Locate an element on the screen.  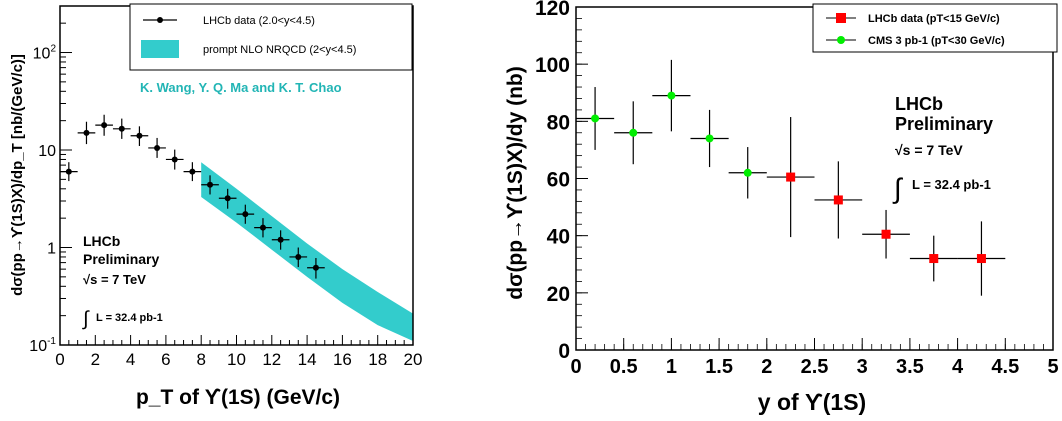
right-integral-sign: ∫ is located at coordinates (898, 188).